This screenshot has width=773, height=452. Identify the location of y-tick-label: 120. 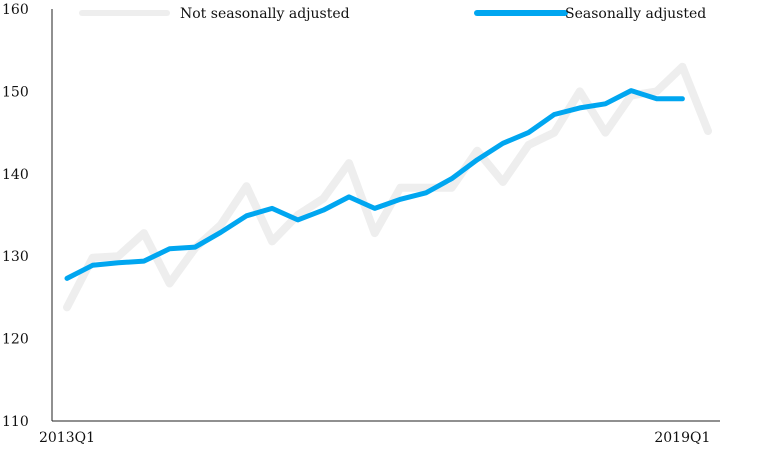
(15, 340).